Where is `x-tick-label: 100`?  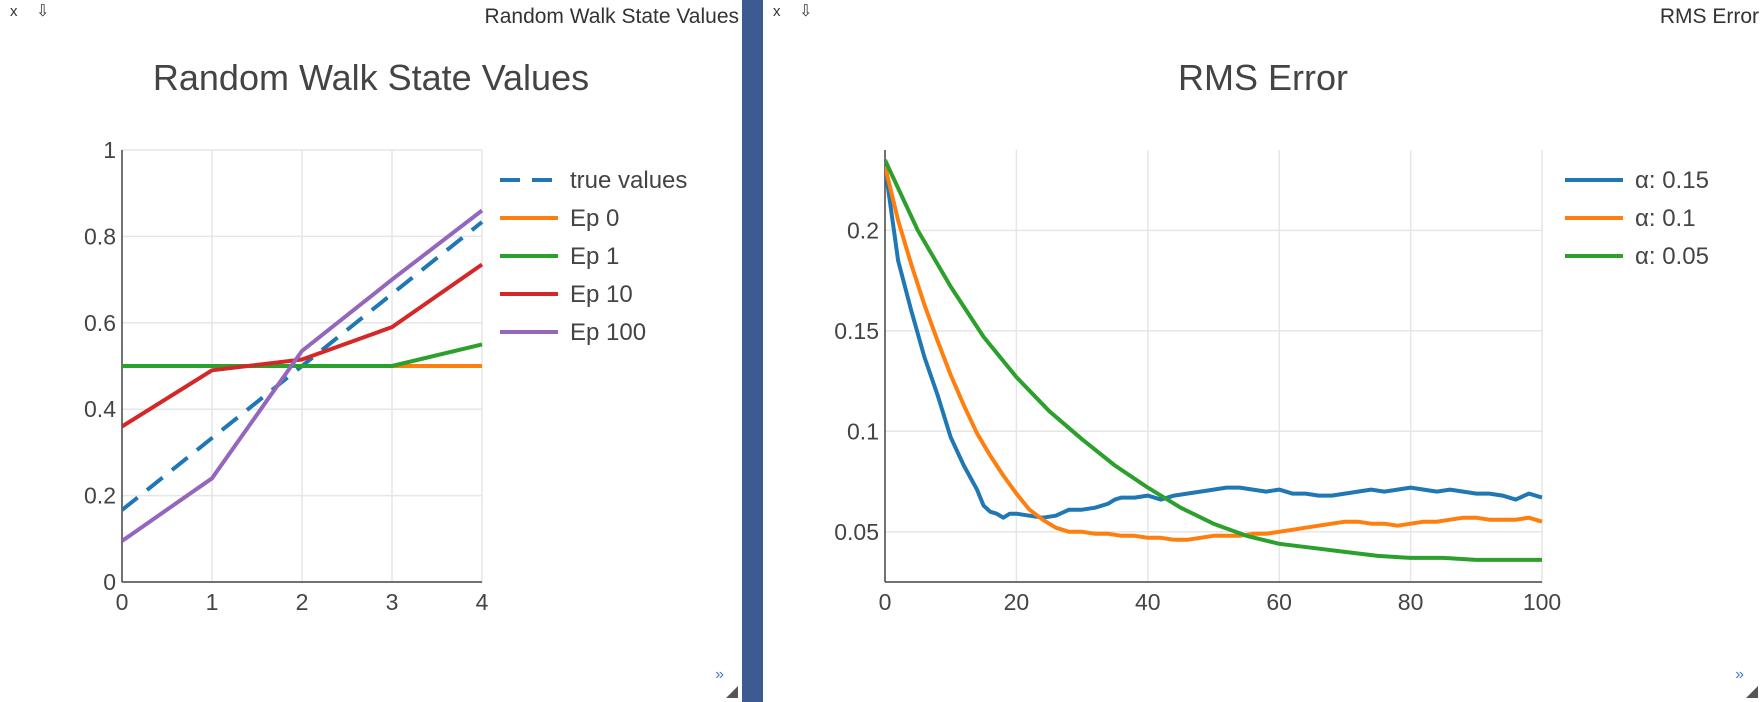
x-tick-label: 100 is located at coordinates (1542, 602).